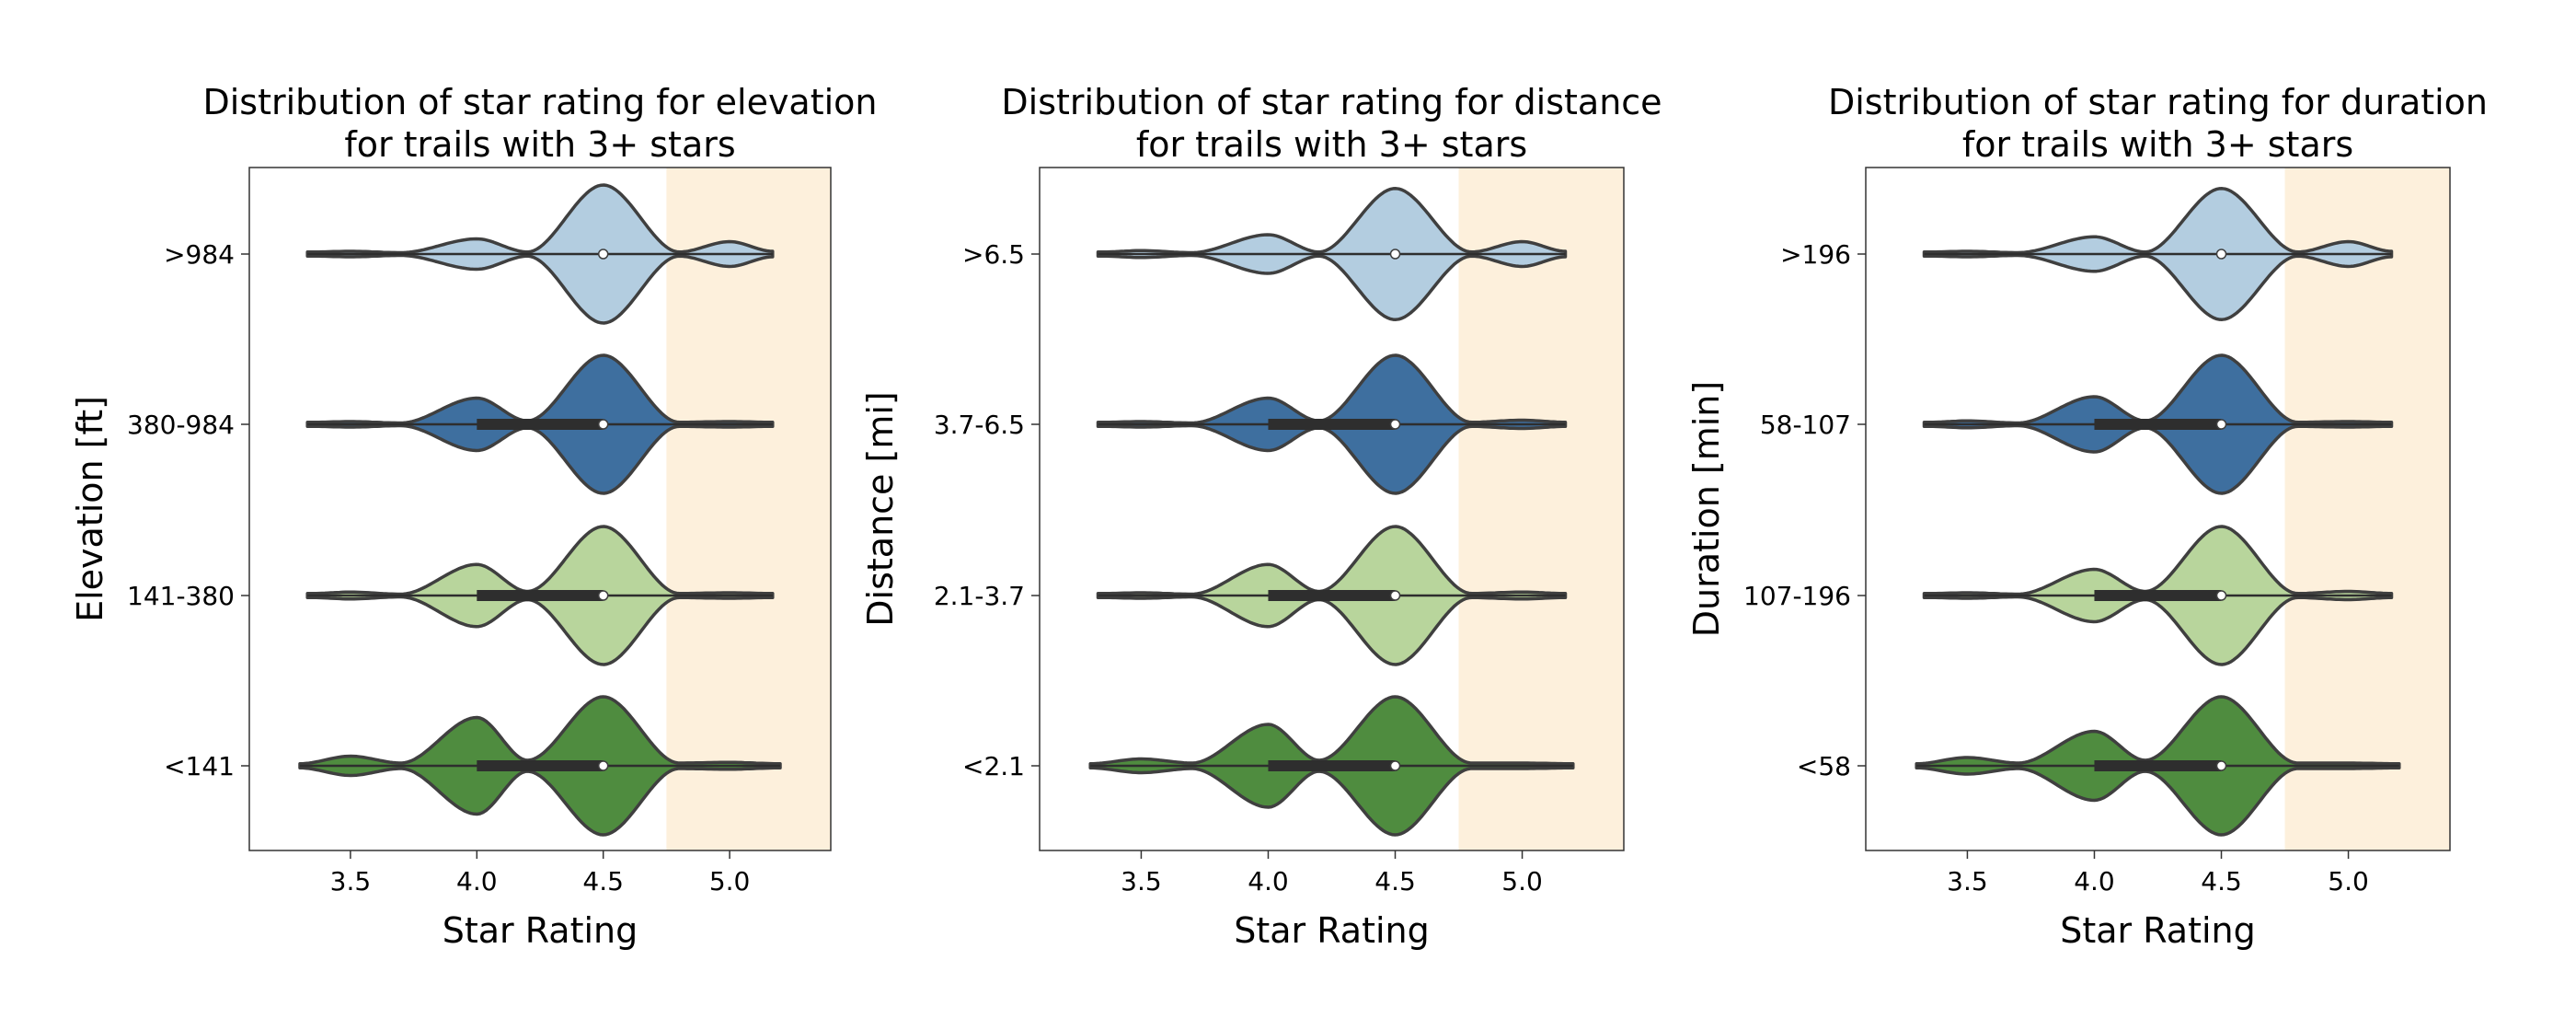 This screenshot has height=1018, width=2576. Describe the element at coordinates (90, 509) in the screenshot. I see `y-axis-label: Elevation [ft]` at that location.